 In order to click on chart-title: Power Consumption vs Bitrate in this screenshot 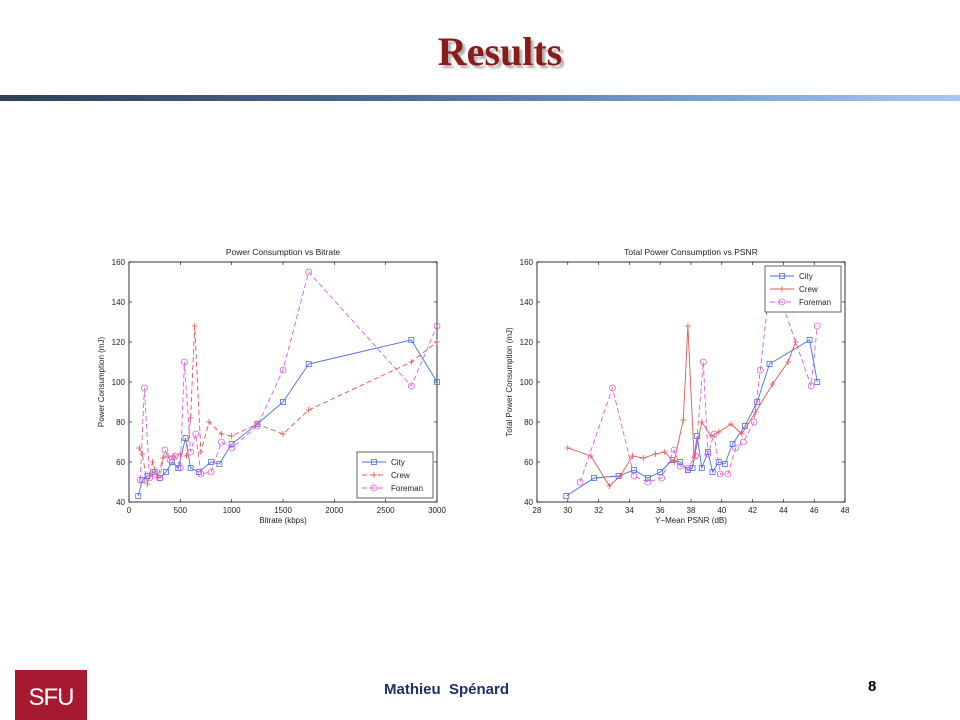, I will do `click(283, 252)`.